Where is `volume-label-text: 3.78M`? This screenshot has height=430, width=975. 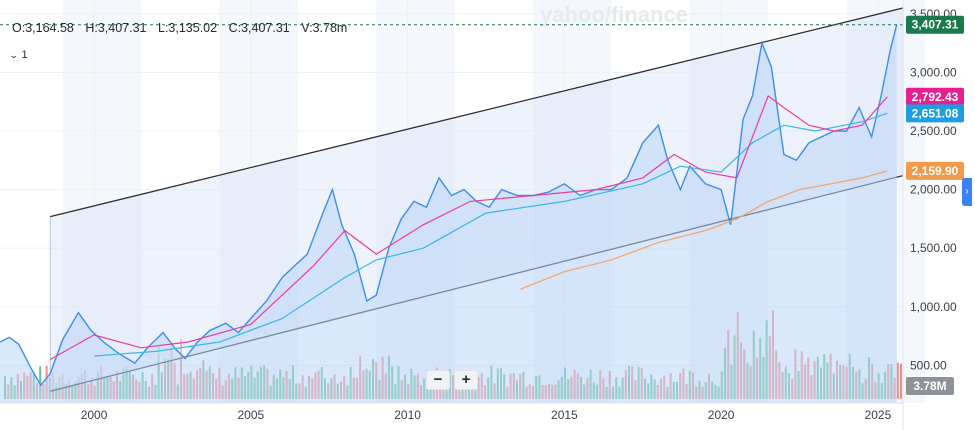 volume-label-text: 3.78M is located at coordinates (929, 386).